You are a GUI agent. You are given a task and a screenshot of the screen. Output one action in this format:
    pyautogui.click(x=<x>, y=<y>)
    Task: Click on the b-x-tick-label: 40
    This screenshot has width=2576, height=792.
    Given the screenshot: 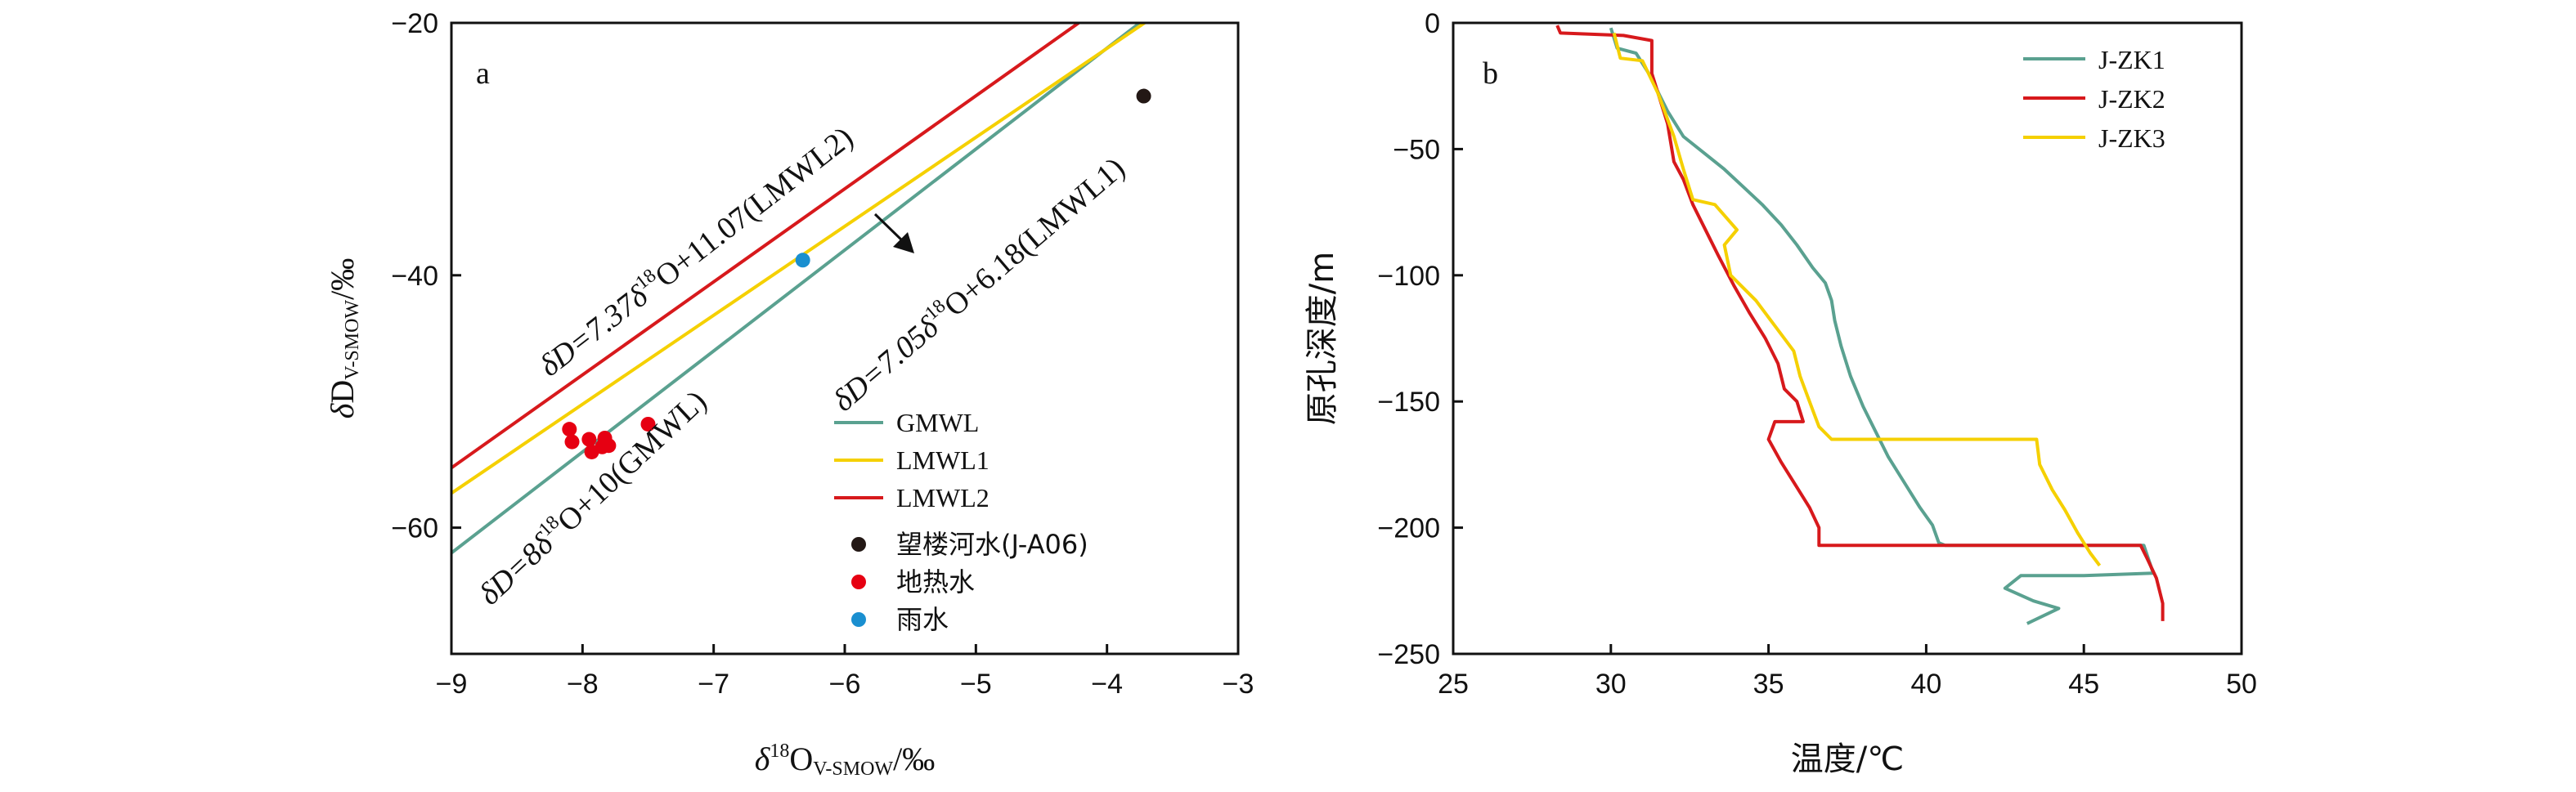 What is the action you would take?
    pyautogui.click(x=1925, y=684)
    